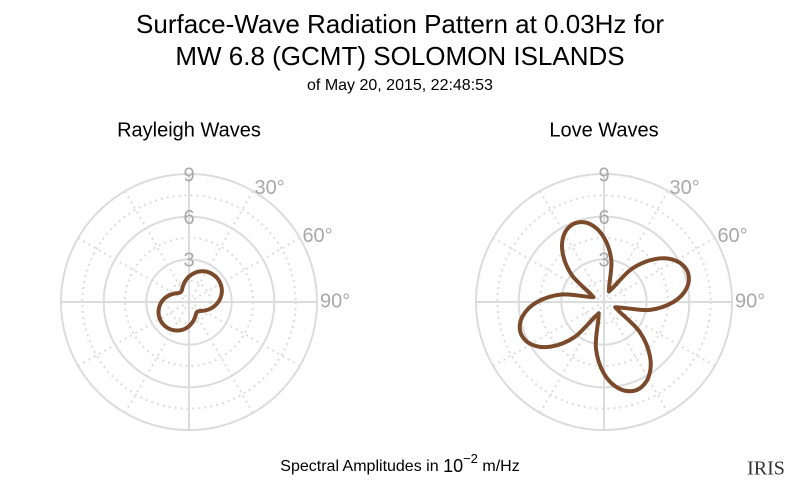 The width and height of the screenshot is (800, 496). Describe the element at coordinates (400, 85) in the screenshot. I see `subtitle: of May 20, 2015, 22:48:53` at that location.